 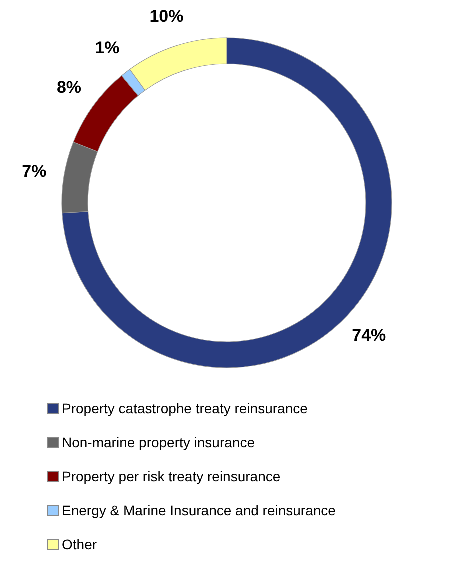 I want to click on legend-label: Other, so click(x=80, y=544).